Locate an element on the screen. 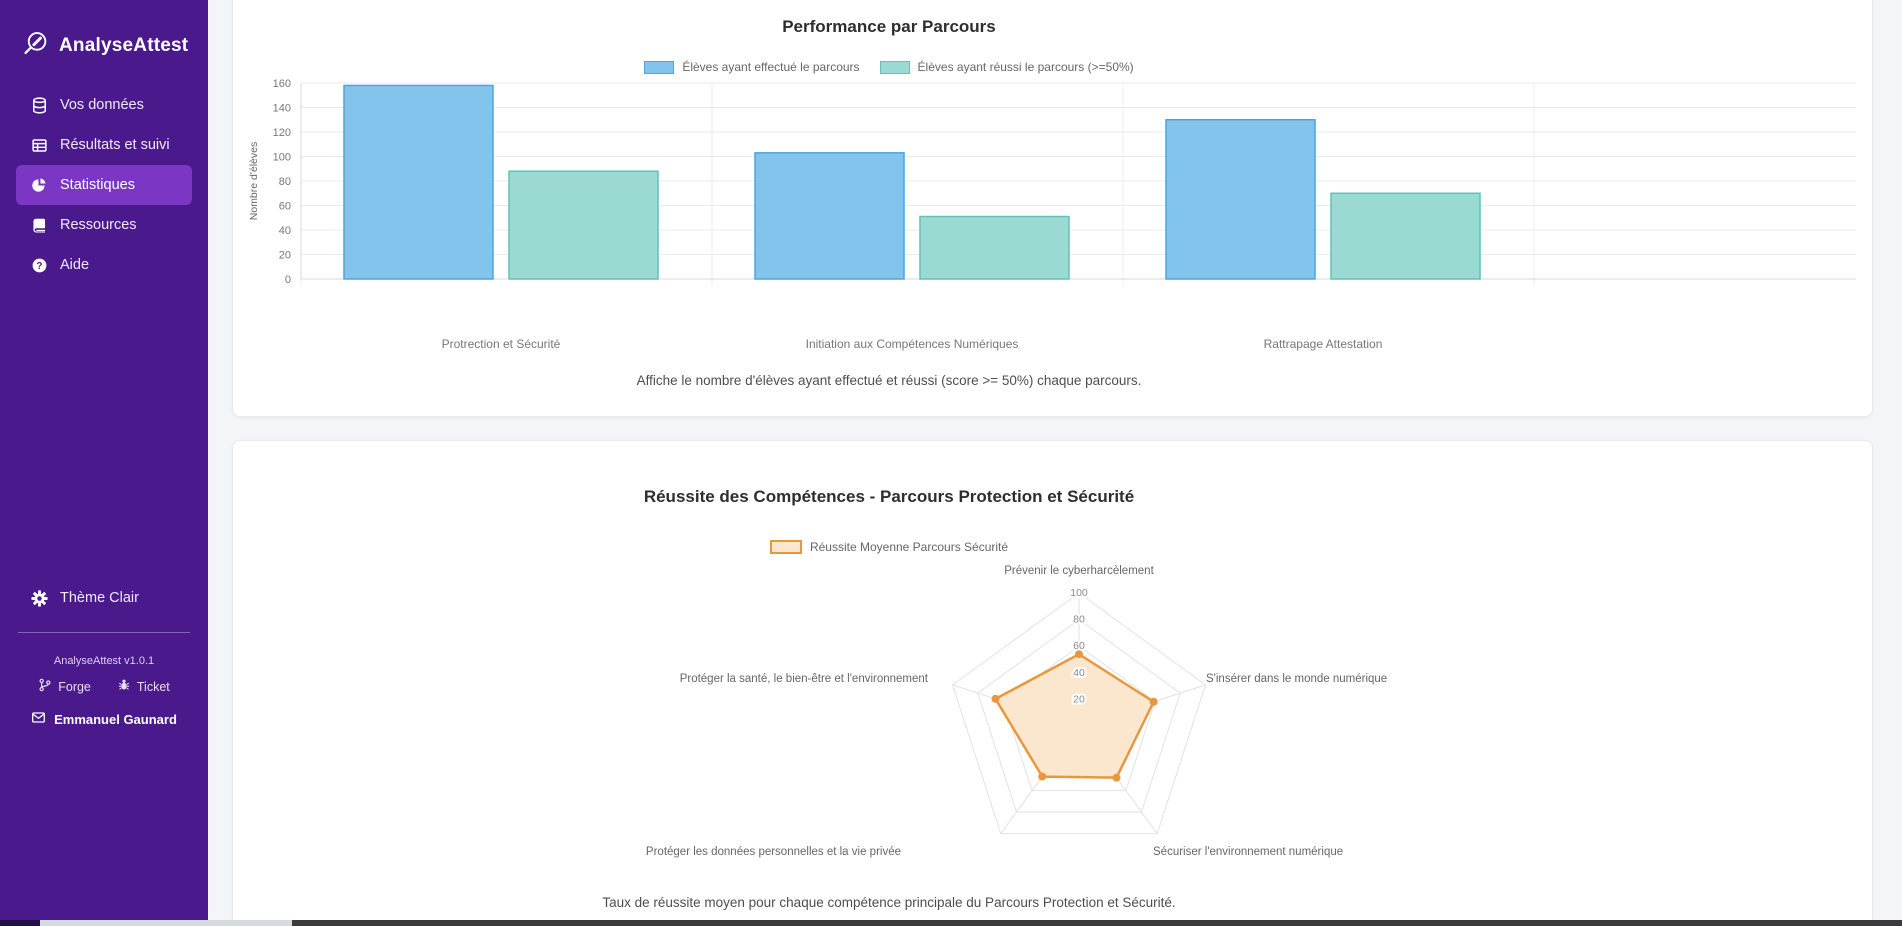 The width and height of the screenshot is (1902, 926). radar-chart-legend: Réussite Moyenne Parcours Sécurité is located at coordinates (889, 547).